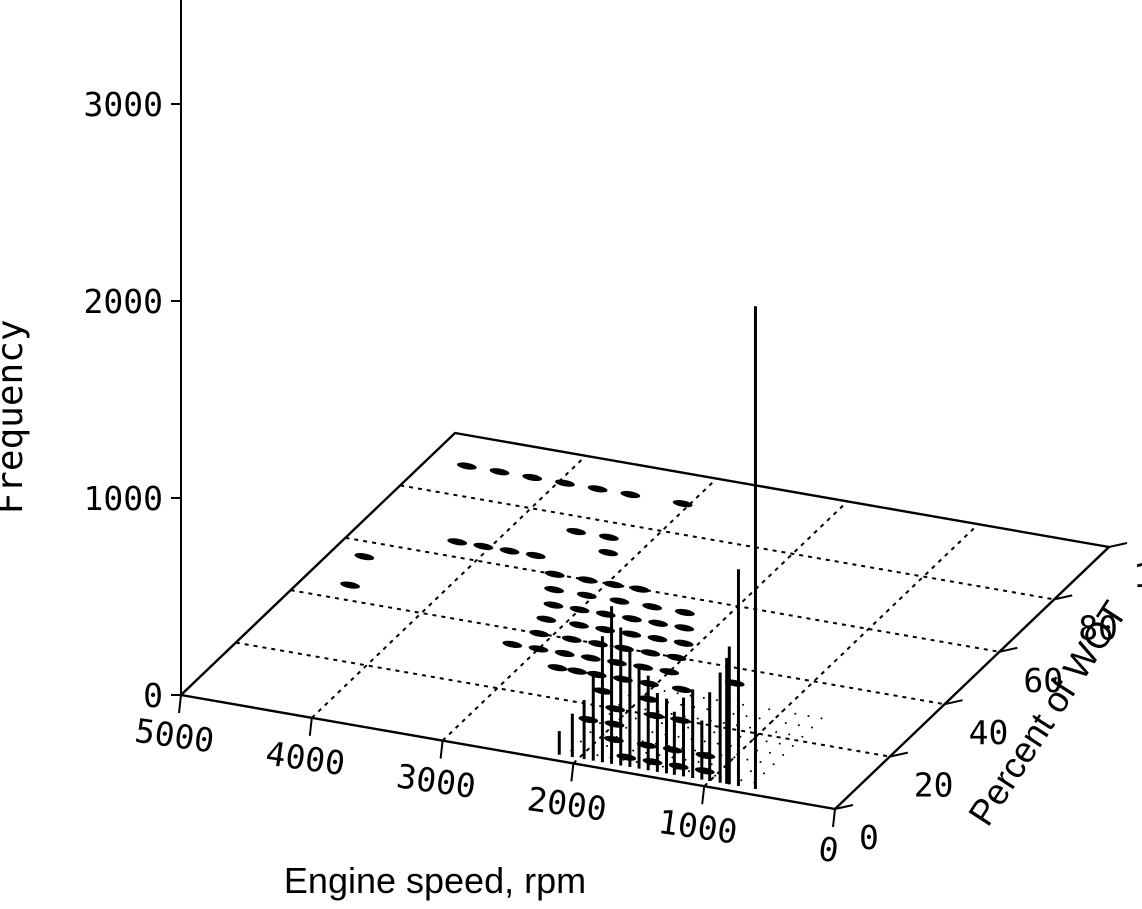 Image resolution: width=1142 pixels, height=909 pixels. I want to click on y-tick-label: 0, so click(869, 837).